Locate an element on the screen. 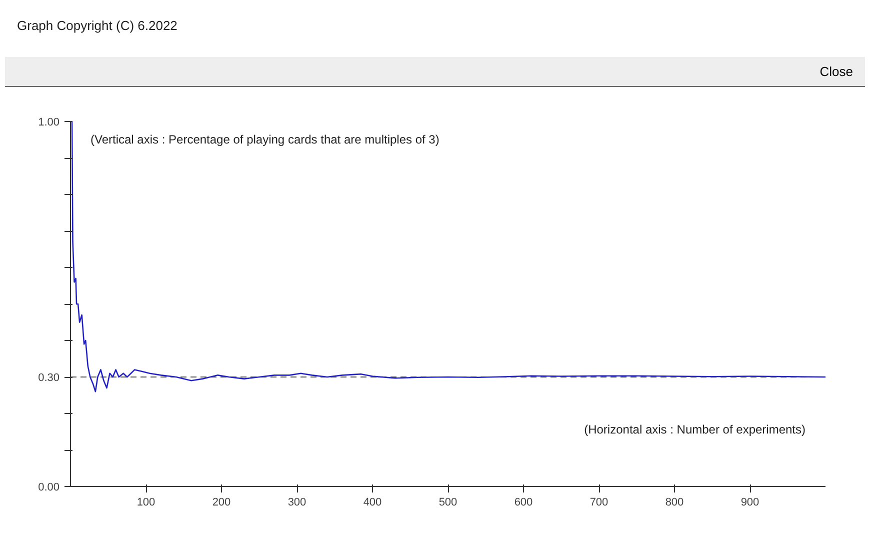 This screenshot has height=548, width=873. x-tick-label: 500 is located at coordinates (448, 502).